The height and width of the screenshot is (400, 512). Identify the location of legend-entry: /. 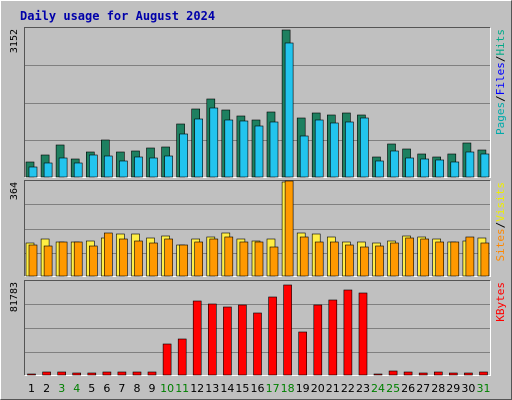
(500, 98).